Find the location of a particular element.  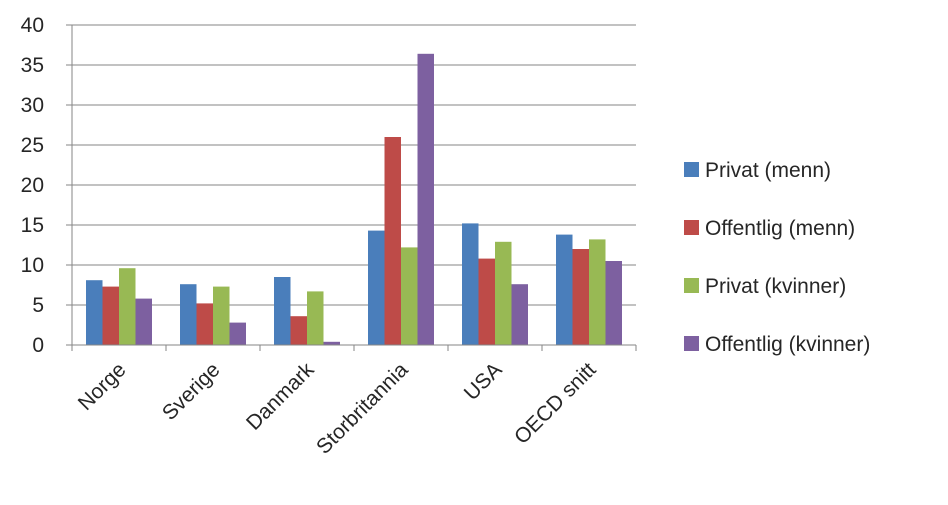

legend-label: Privat (kvinner) is located at coordinates (775, 286).